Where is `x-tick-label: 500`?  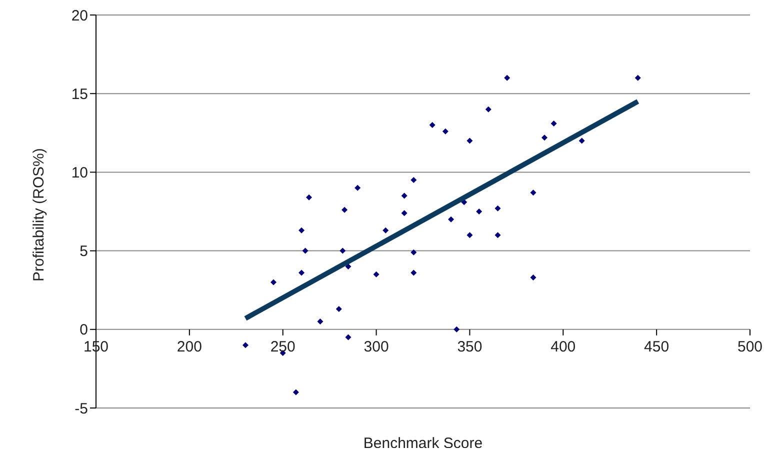 x-tick-label: 500 is located at coordinates (750, 347).